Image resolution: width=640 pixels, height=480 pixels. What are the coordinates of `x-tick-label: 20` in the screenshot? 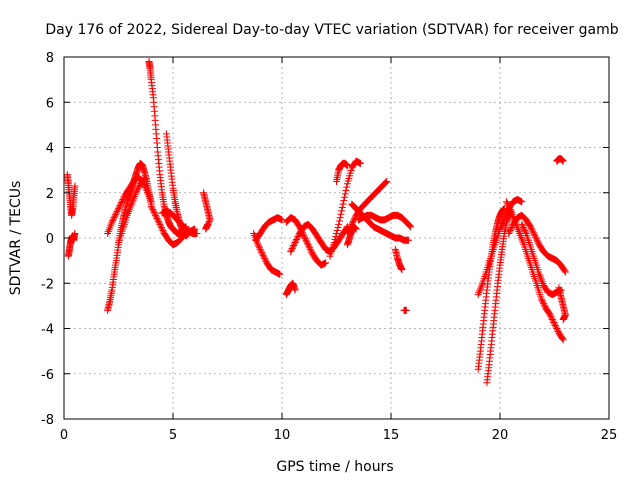 It's located at (500, 435).